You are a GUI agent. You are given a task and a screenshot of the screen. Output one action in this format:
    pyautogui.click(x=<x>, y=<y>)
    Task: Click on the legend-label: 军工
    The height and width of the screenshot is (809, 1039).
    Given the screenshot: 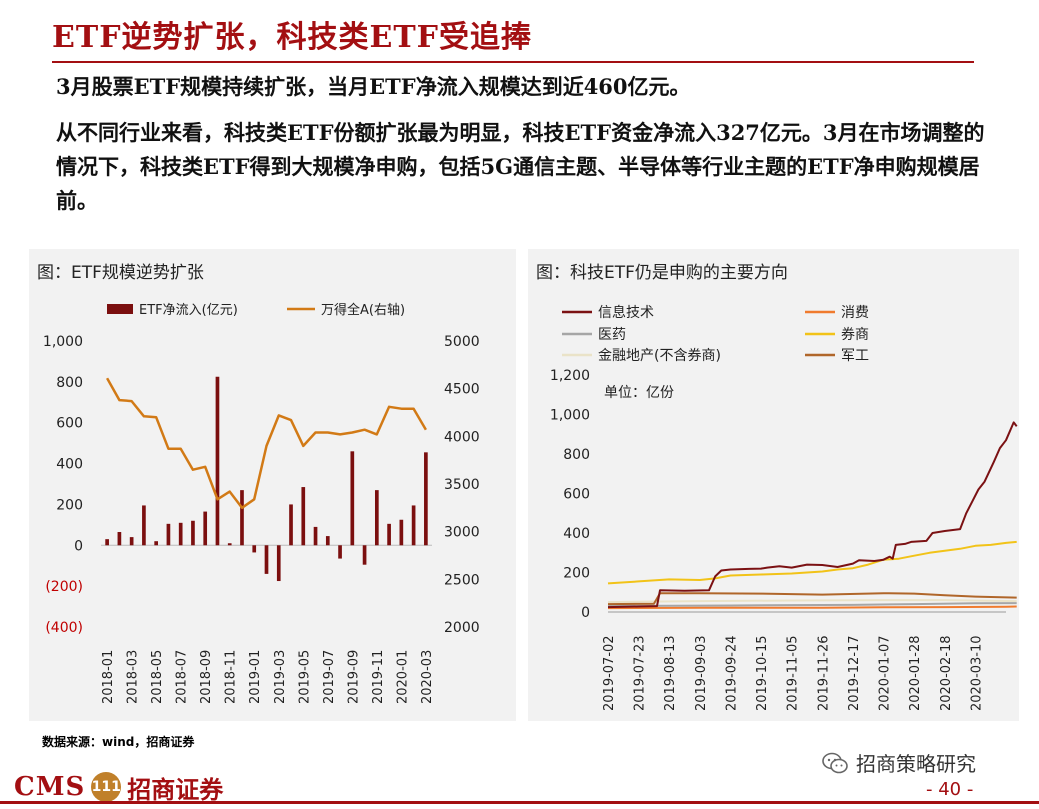 What is the action you would take?
    pyautogui.click(x=855, y=356)
    